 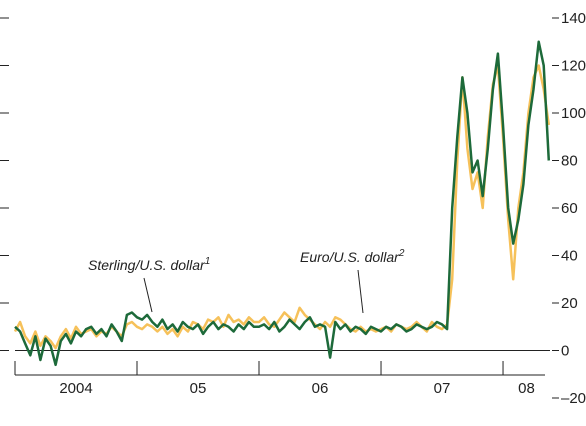 I want to click on x-tick-label: 07, so click(x=442, y=388).